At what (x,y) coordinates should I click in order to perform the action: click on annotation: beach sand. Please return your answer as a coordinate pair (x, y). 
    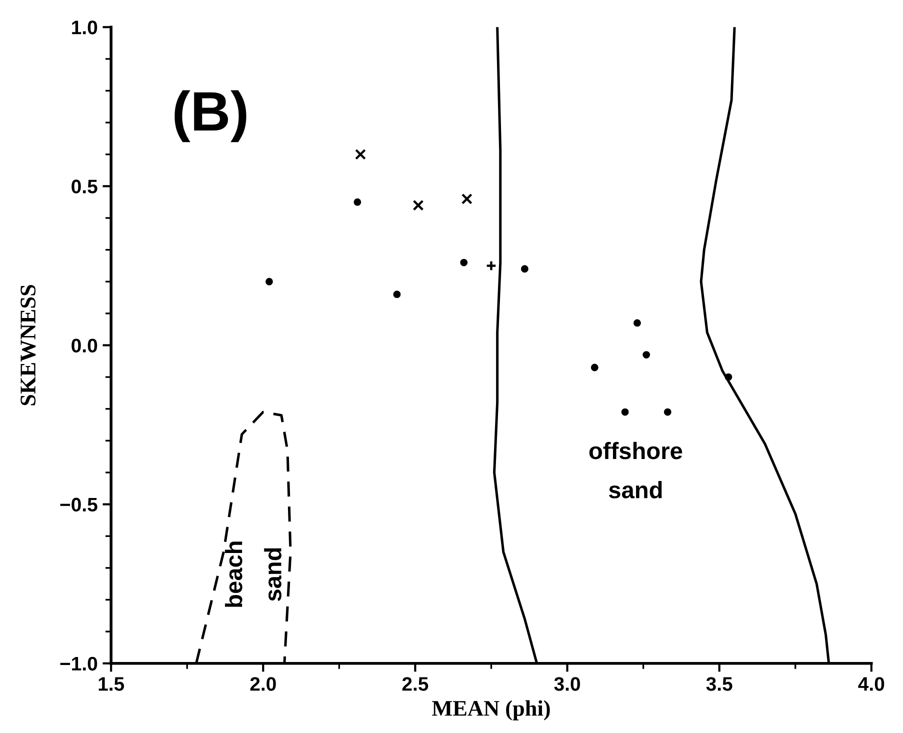
    Looking at the image, I should click on (253, 574).